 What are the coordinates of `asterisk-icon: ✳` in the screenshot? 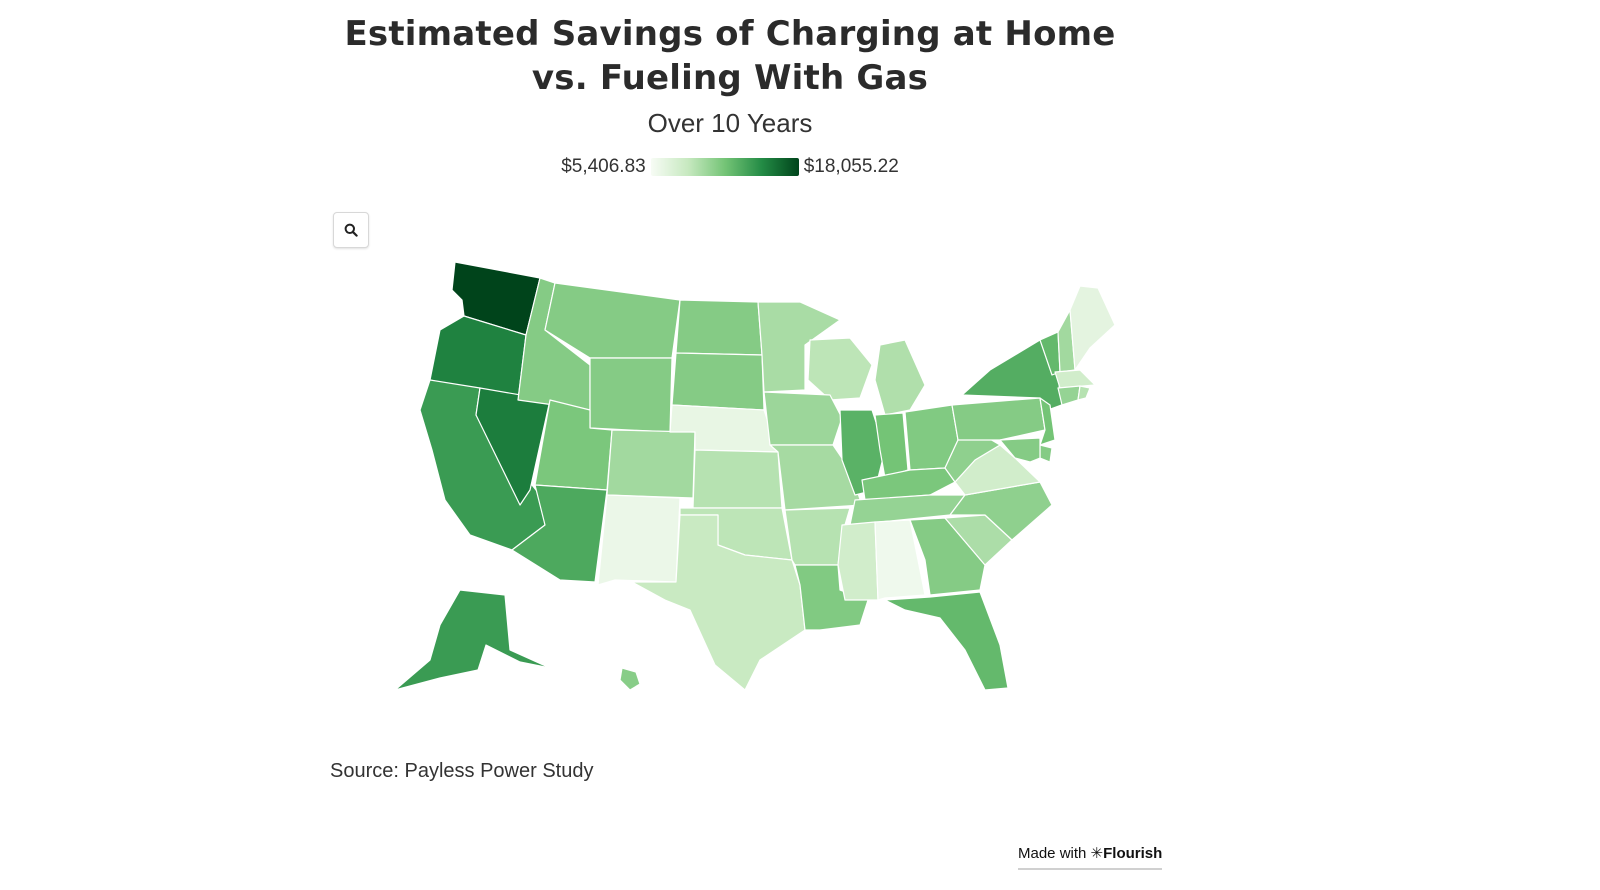 It's located at (1097, 853).